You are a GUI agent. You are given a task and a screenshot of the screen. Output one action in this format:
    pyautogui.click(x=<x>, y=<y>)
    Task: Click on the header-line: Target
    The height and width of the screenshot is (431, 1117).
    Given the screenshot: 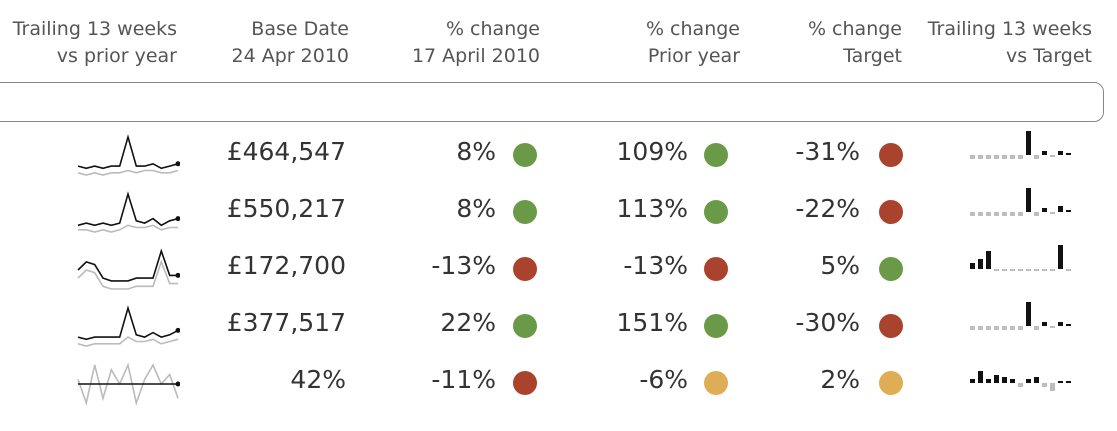 What is the action you would take?
    pyautogui.click(x=872, y=56)
    